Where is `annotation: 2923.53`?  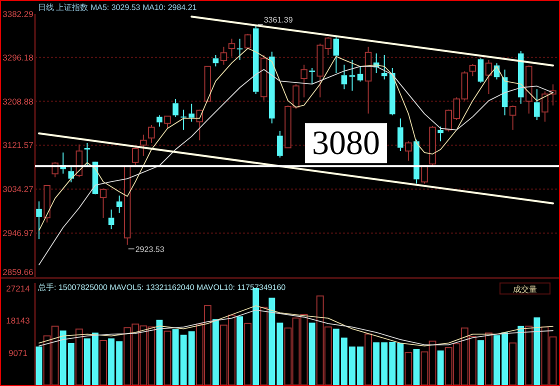
annotation: 2923.53 is located at coordinates (150, 249).